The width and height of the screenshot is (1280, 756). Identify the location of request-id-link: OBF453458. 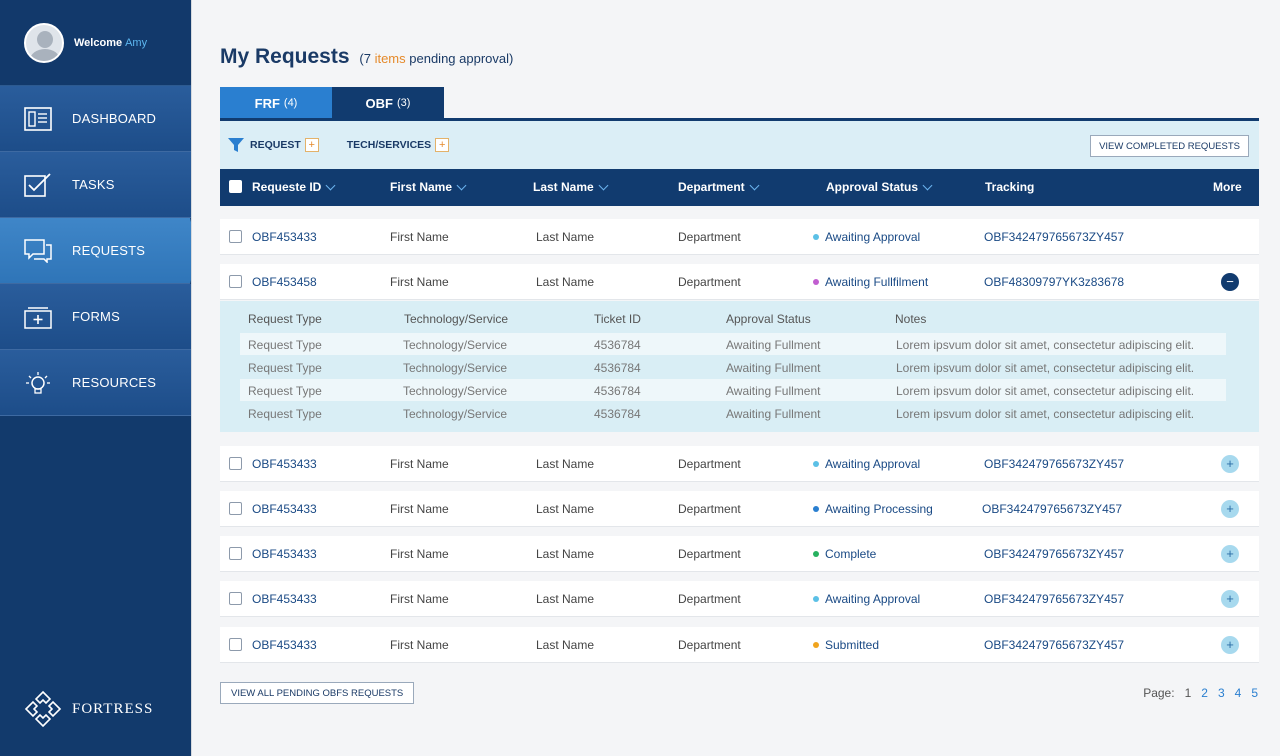
(284, 282).